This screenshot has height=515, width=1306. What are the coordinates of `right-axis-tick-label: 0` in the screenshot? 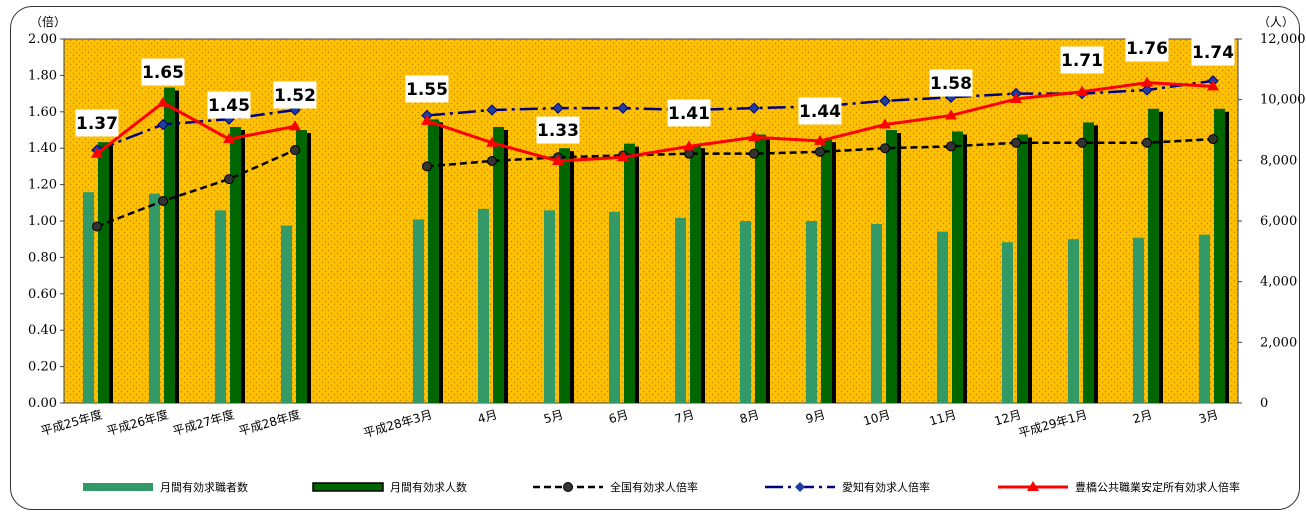 It's located at (1264, 403).